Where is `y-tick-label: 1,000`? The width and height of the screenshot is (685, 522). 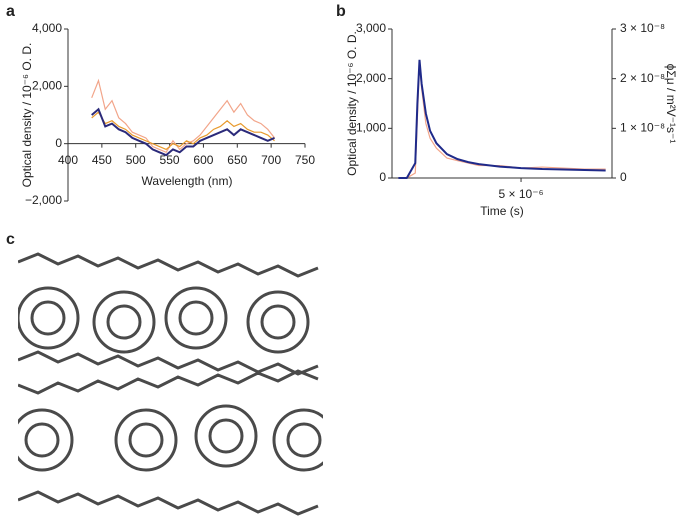
y-tick-label: 1,000 is located at coordinates (371, 128).